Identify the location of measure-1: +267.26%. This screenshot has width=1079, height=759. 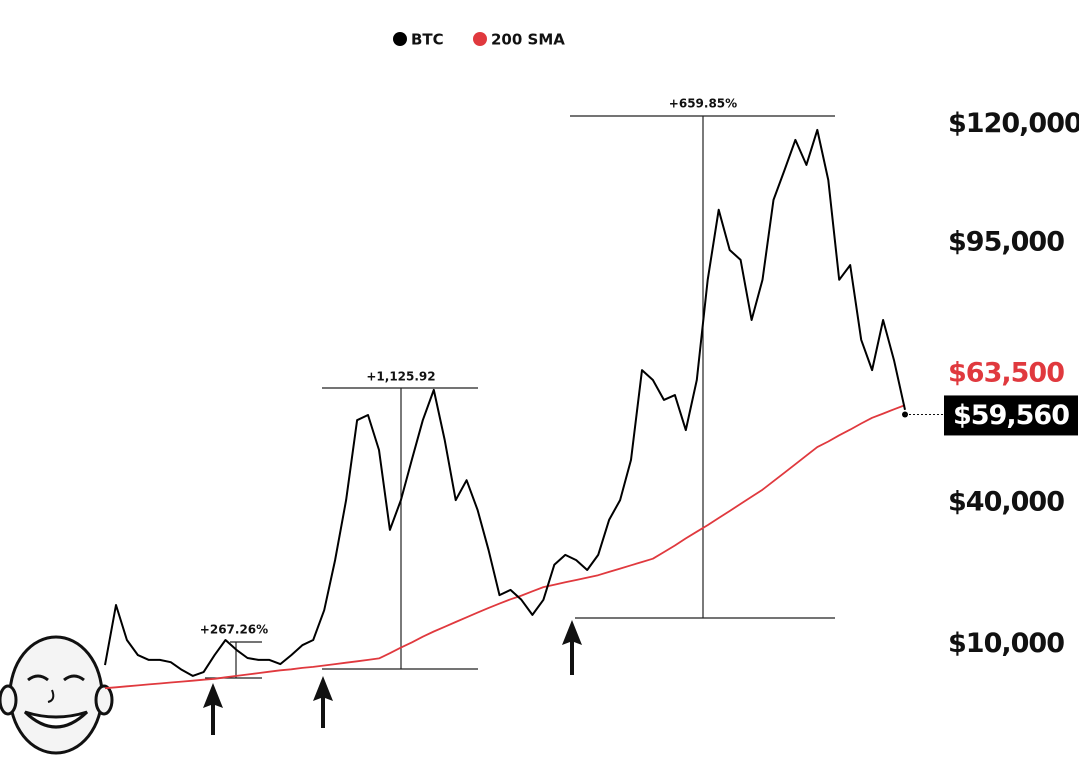
(234, 651).